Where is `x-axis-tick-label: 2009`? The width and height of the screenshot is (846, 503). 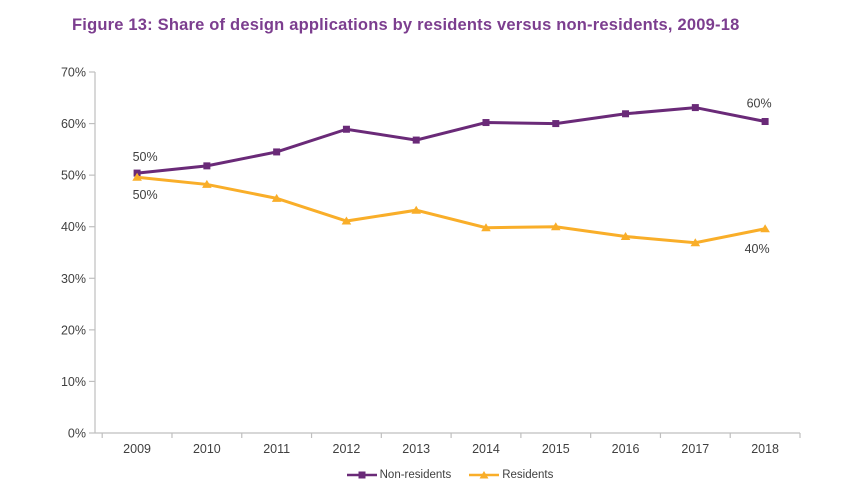
x-axis-tick-label: 2009 is located at coordinates (137, 449).